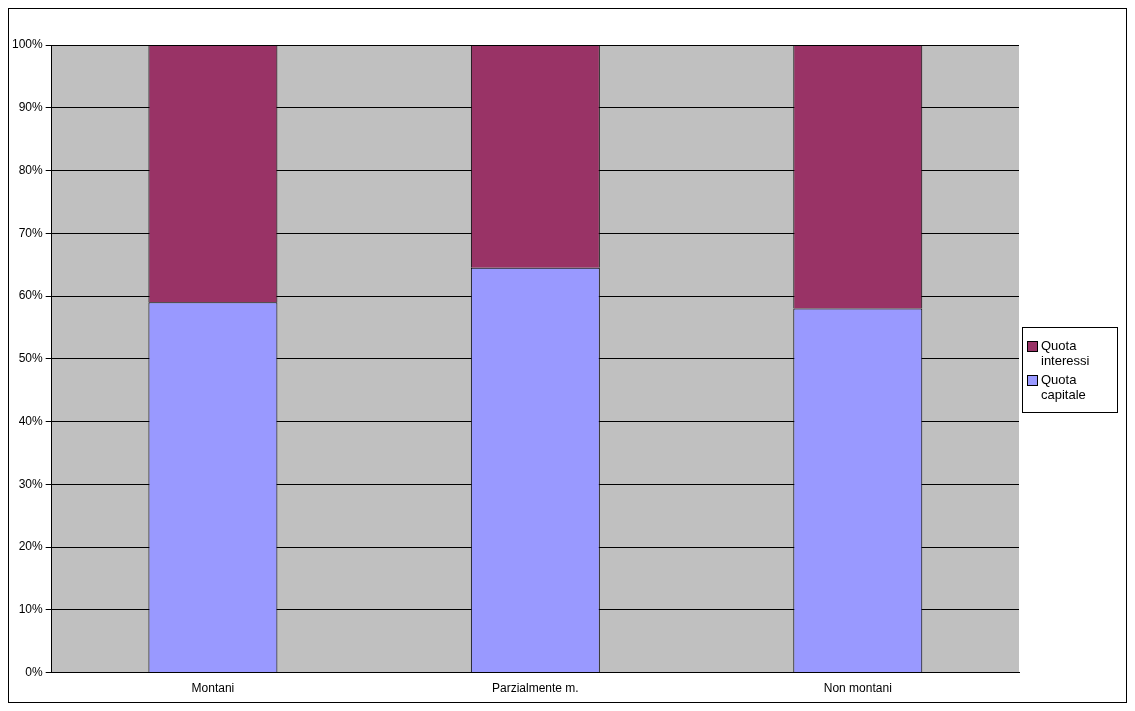 This screenshot has height=711, width=1135. What do you see at coordinates (31, 169) in the screenshot?
I see `y-tick-label: 80%` at bounding box center [31, 169].